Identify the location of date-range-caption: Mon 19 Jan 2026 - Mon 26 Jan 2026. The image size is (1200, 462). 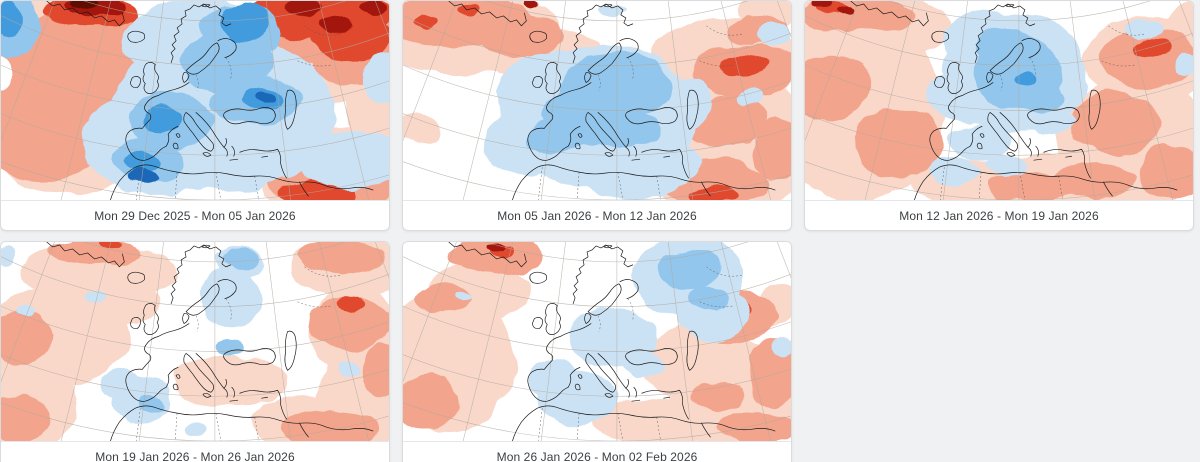
(195, 455).